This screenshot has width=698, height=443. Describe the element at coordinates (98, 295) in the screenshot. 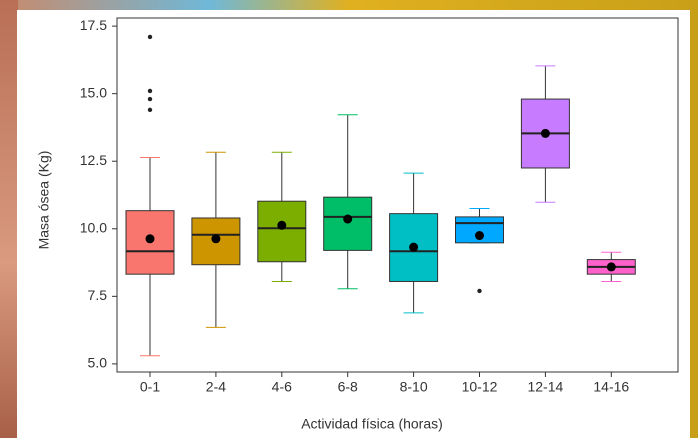

I see `y-tick-label: 7.5` at that location.